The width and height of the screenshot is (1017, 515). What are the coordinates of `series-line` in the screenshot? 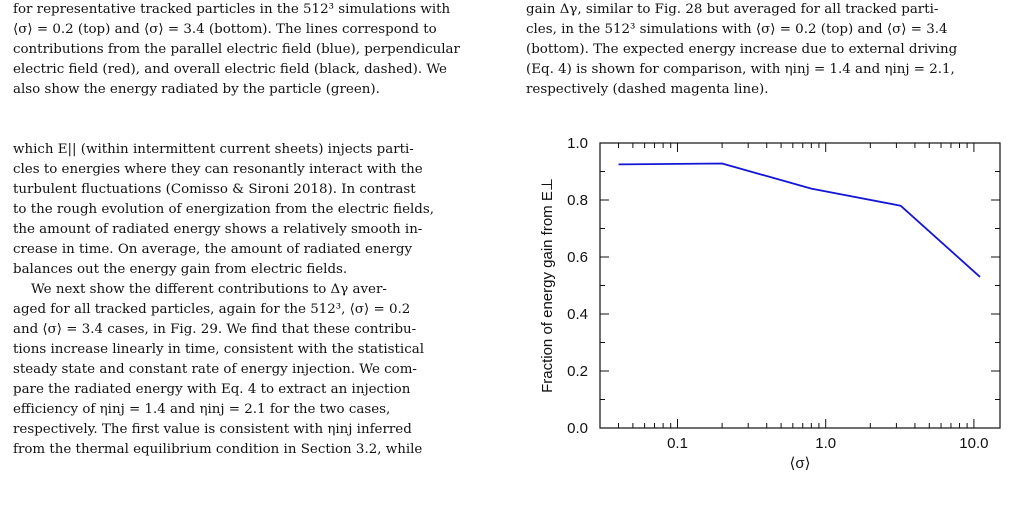 It's located at (800, 220).